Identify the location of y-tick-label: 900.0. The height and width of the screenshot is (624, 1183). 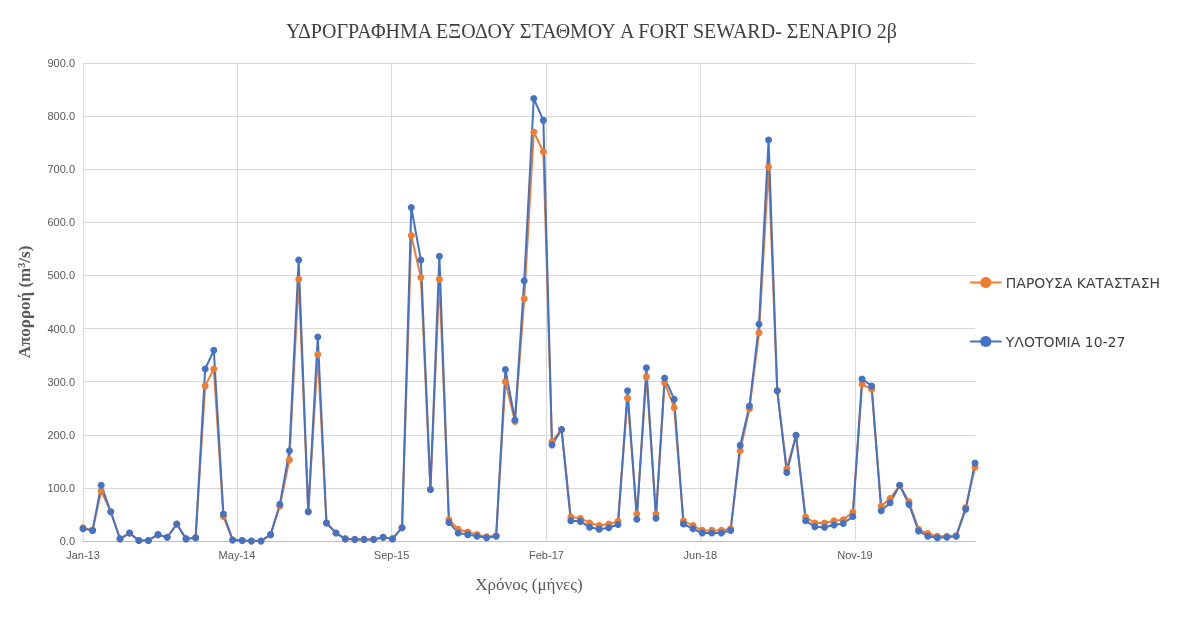
(61, 63).